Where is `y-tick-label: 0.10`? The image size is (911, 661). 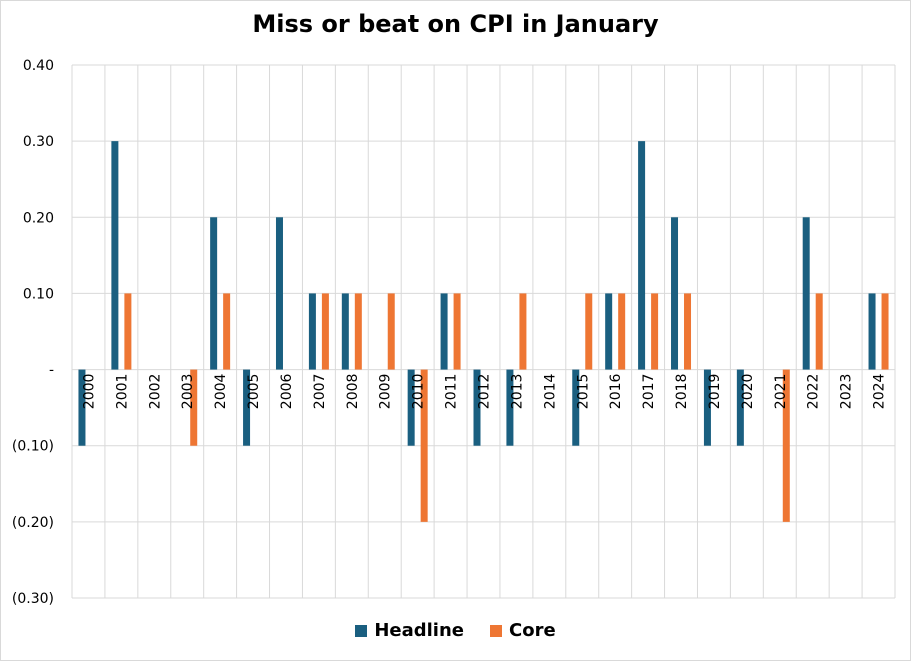
y-tick-label: 0.10 is located at coordinates (38, 294).